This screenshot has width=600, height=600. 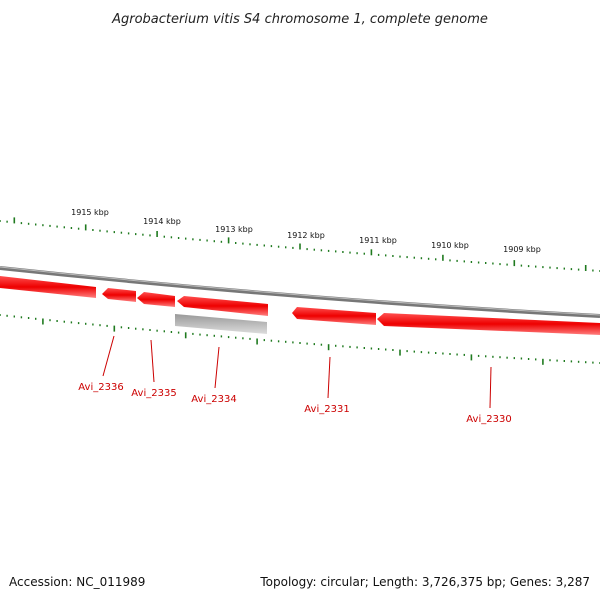 What do you see at coordinates (234, 229) in the screenshot?
I see `scale-label-1913: 1913 kbp` at bounding box center [234, 229].